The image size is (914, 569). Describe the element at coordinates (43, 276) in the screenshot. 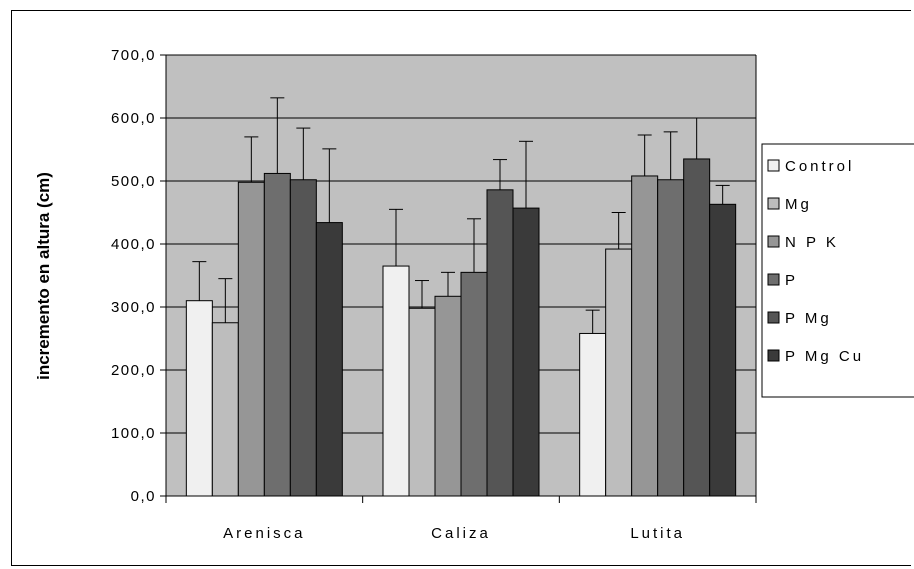

I see `y-axis-label: incremento en altura (cm)` at that location.